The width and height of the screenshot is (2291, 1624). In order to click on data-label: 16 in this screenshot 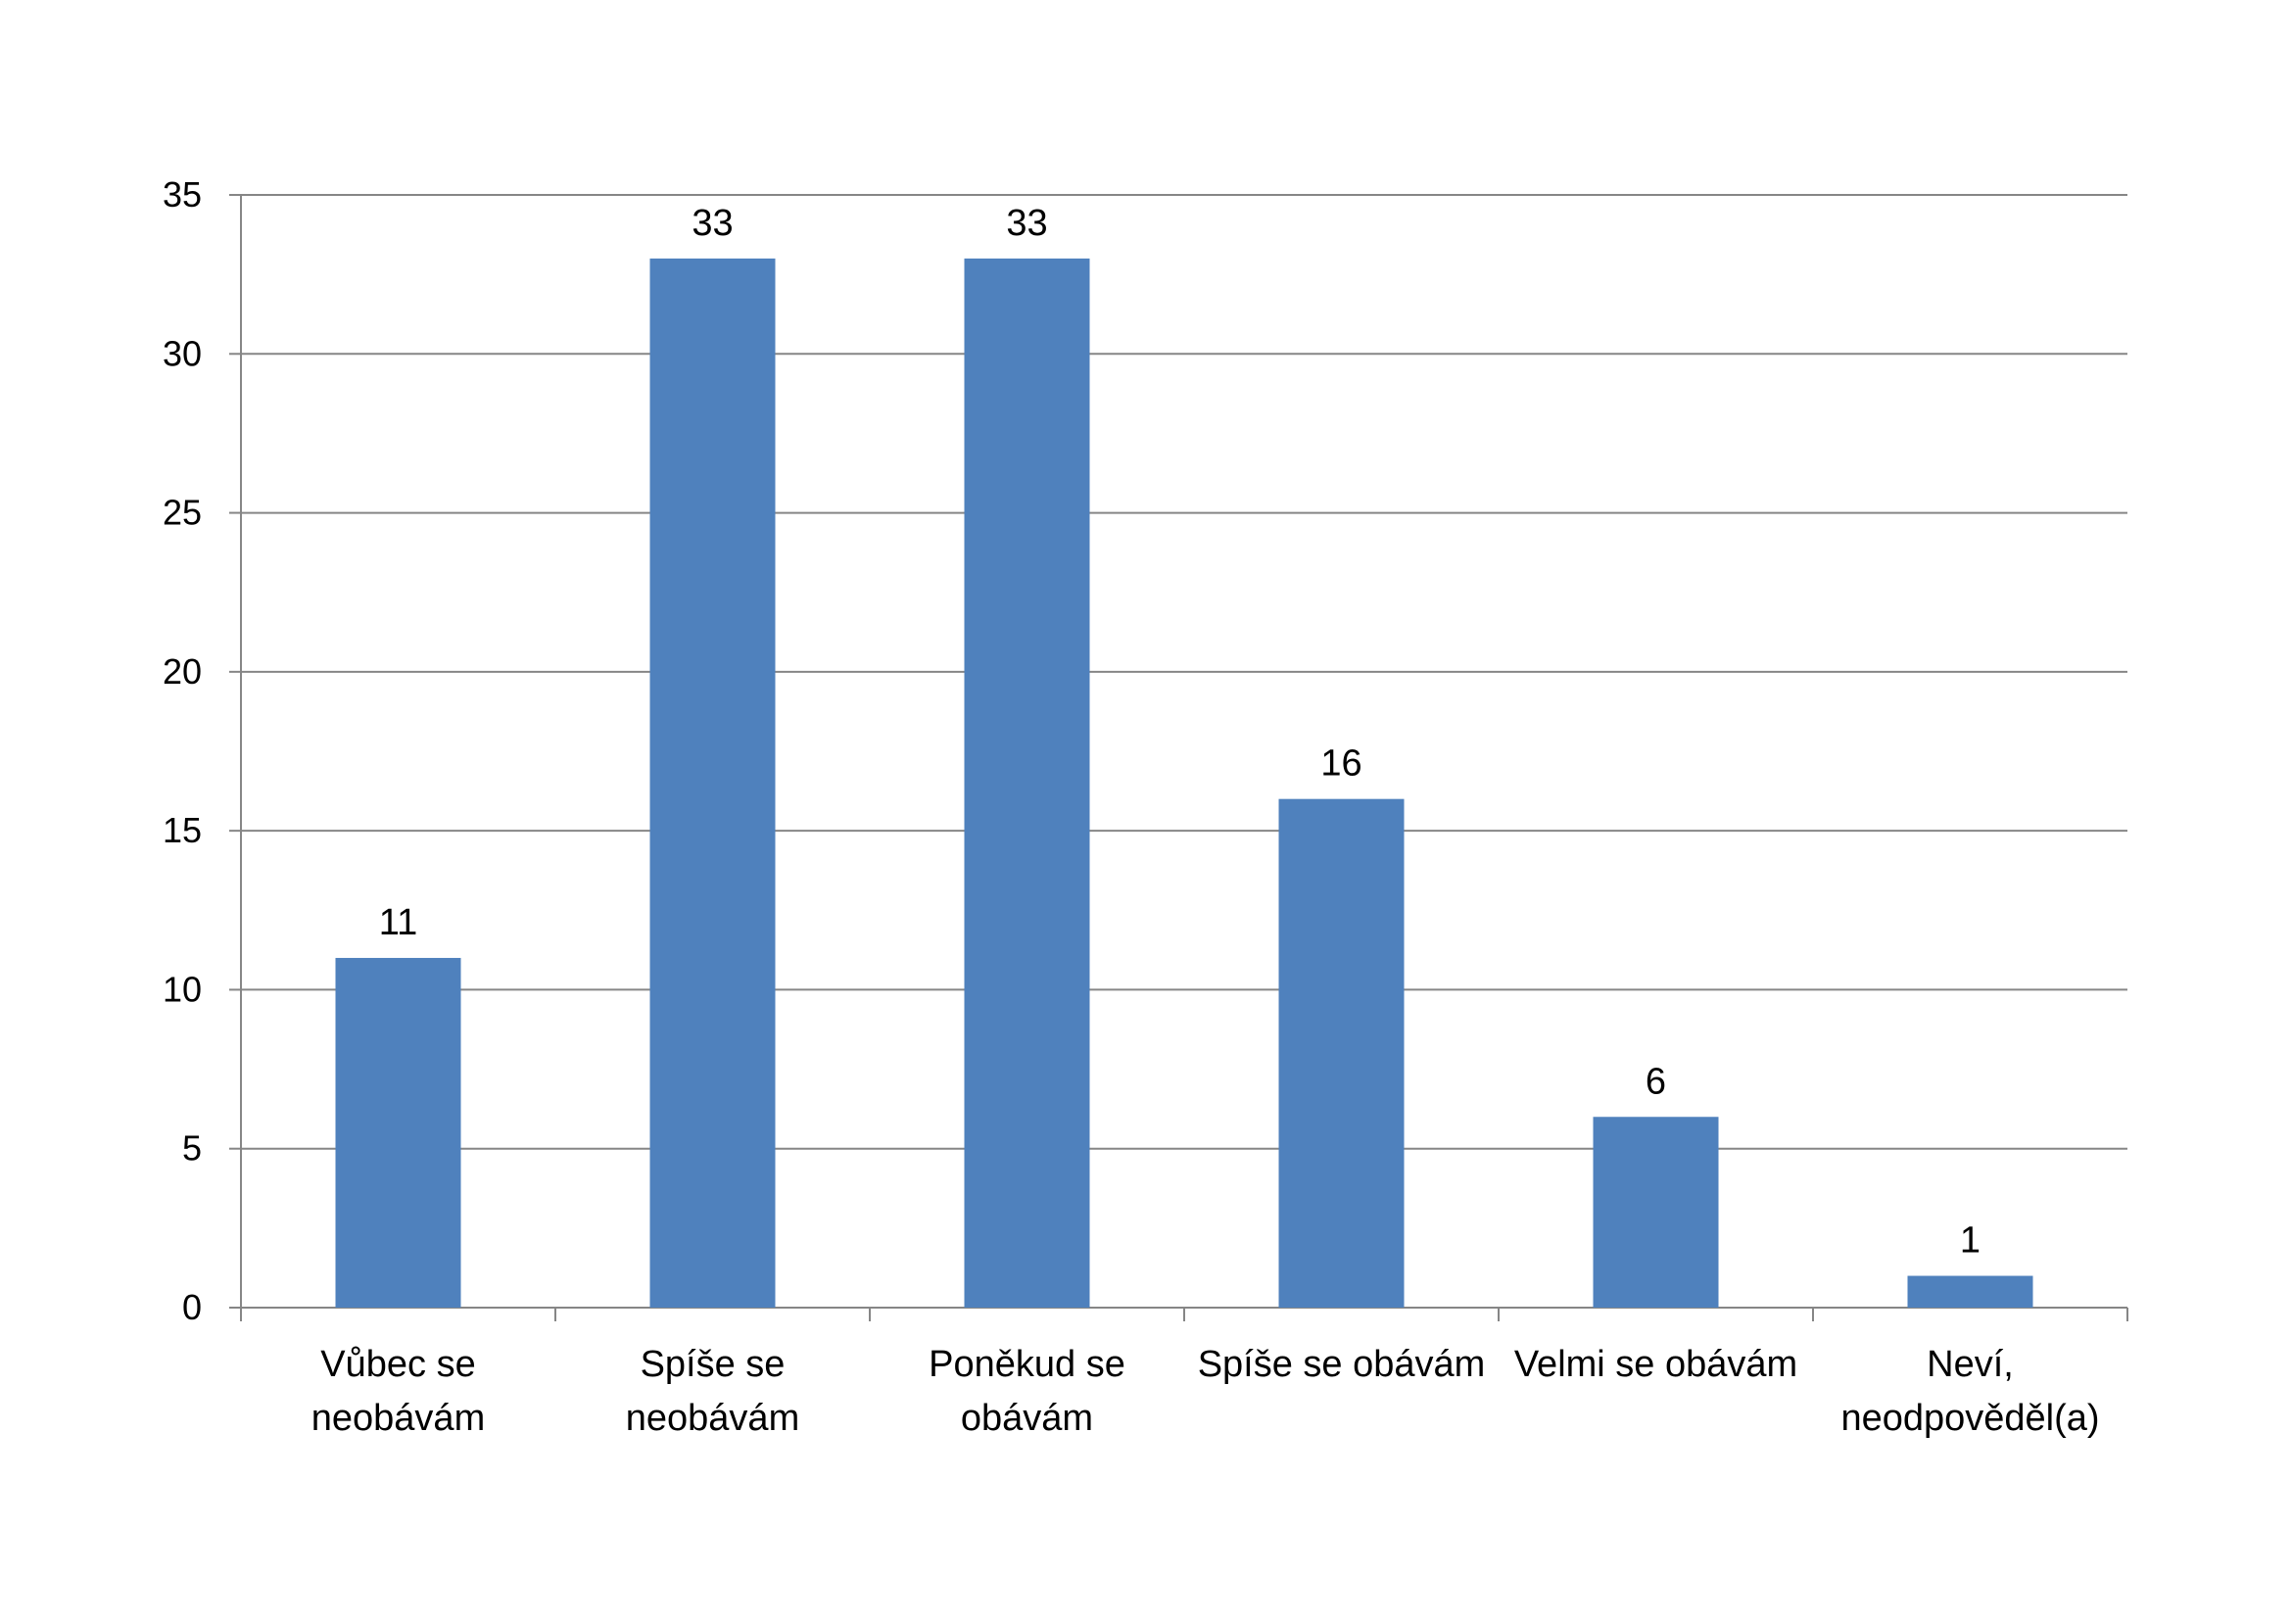, I will do `click(1340, 764)`.